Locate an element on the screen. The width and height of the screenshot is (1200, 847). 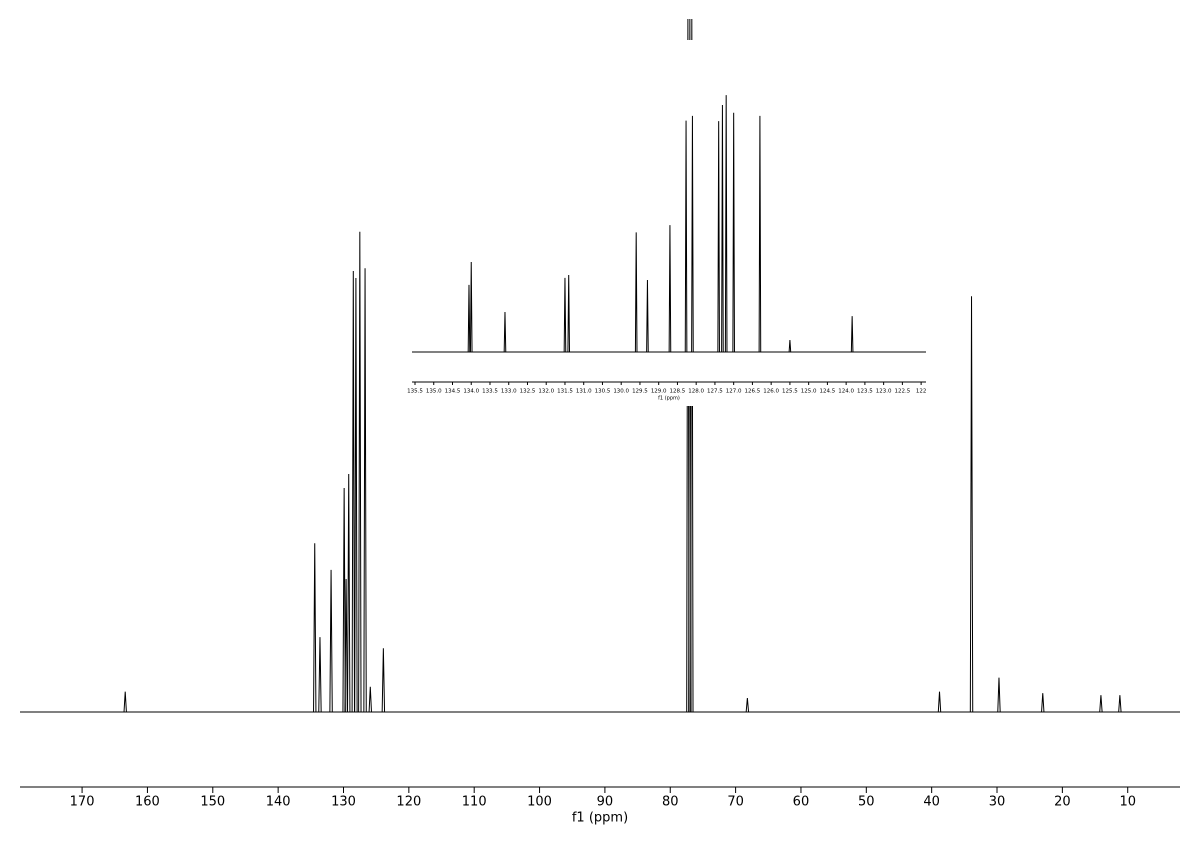
x-tick-label: 132.5 is located at coordinates (528, 392).